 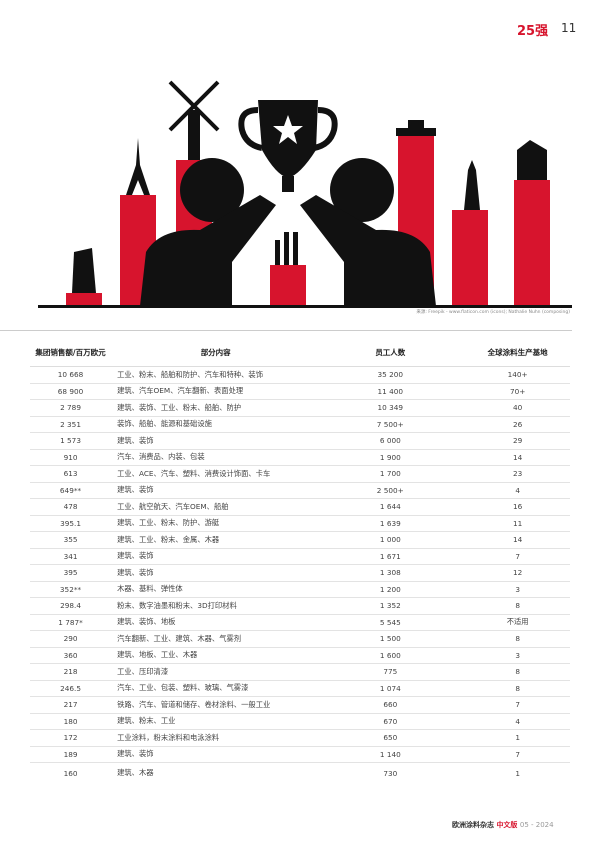 What do you see at coordinates (390, 408) in the screenshot?
I see `cell-employees: 10 349` at bounding box center [390, 408].